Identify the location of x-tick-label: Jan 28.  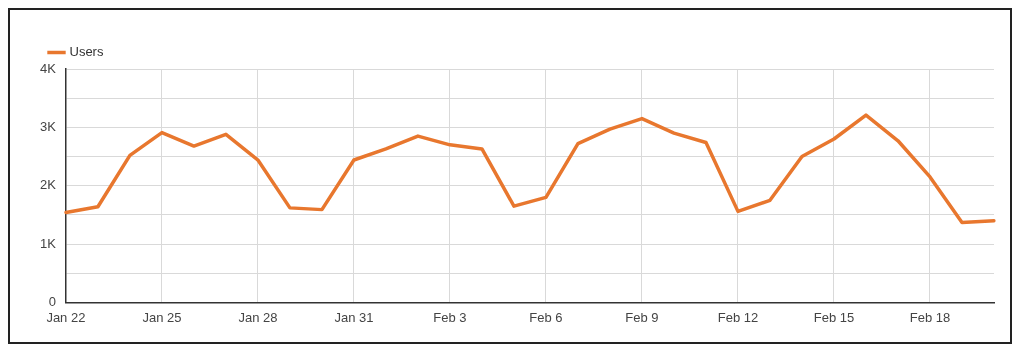
(258, 317).